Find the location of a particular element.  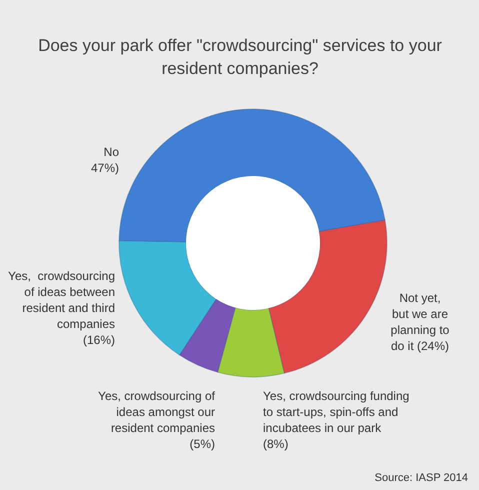

data-label: (5%) is located at coordinates (202, 444).